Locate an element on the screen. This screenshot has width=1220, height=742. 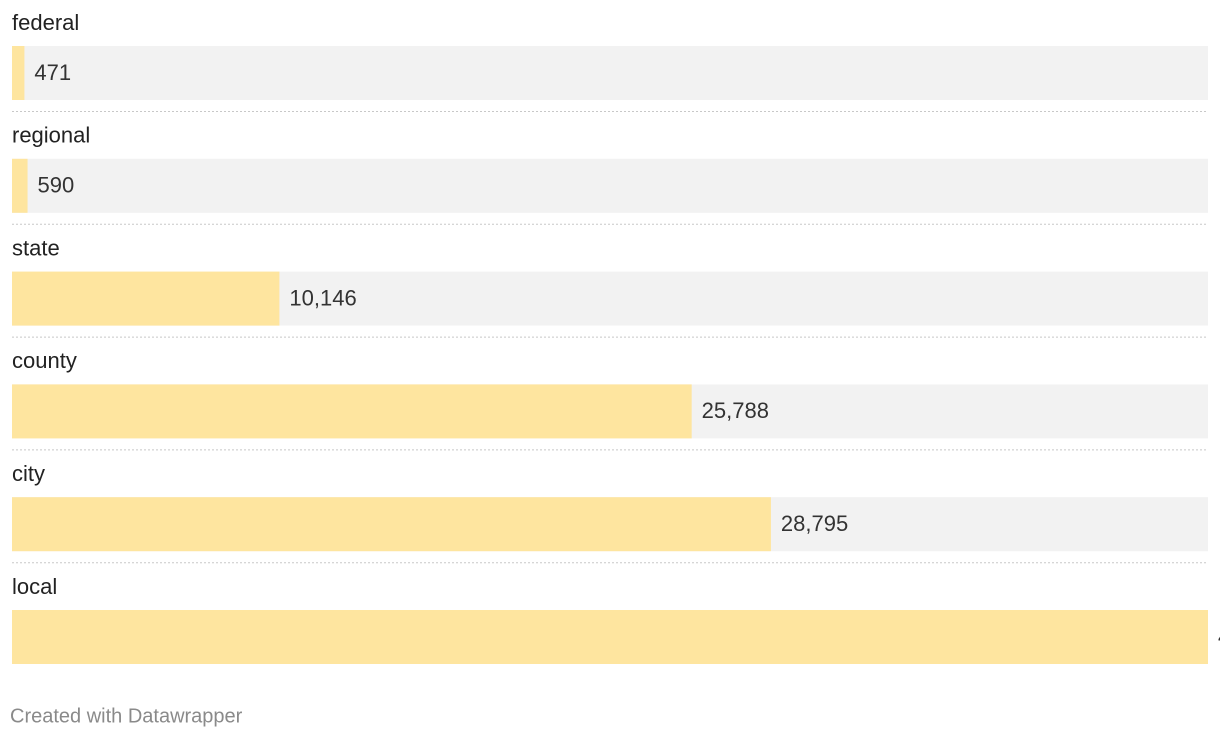
category-label: regional is located at coordinates (51, 135).